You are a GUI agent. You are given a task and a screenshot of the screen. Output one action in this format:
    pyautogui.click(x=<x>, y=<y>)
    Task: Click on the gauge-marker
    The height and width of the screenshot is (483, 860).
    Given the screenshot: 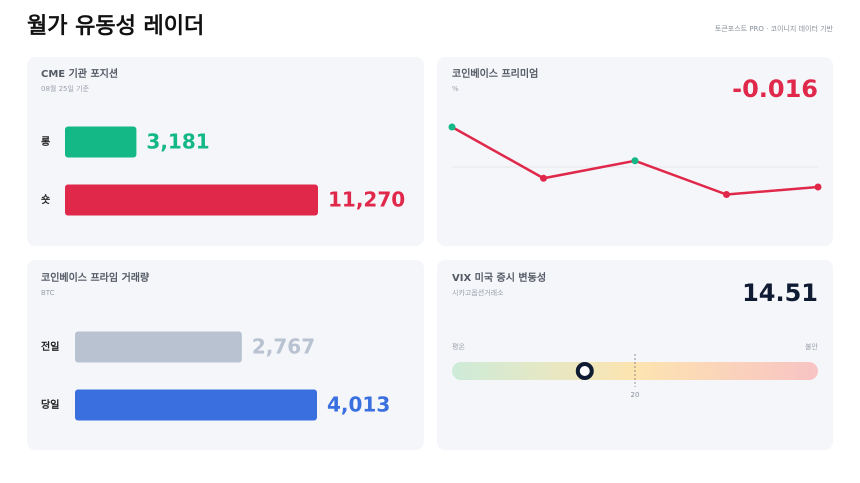 What is the action you would take?
    pyautogui.click(x=584, y=371)
    